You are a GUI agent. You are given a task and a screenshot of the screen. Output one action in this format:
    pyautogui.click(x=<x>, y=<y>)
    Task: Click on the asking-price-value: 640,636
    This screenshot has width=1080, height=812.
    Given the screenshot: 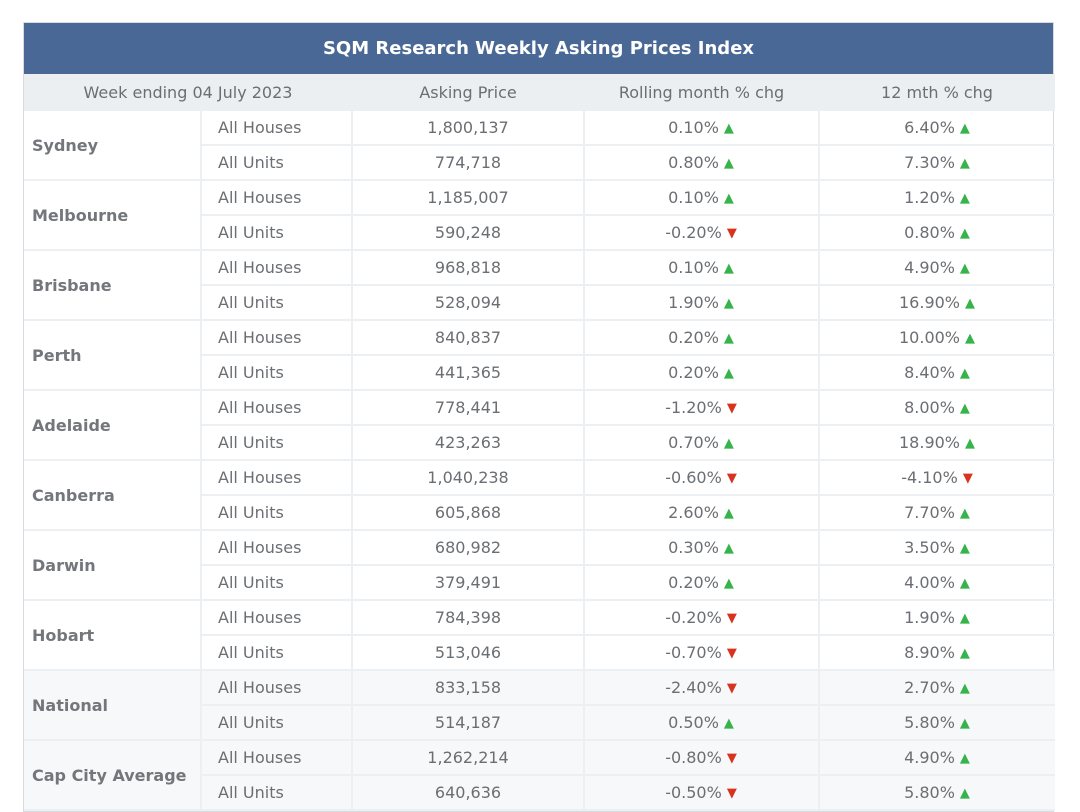 What is the action you would take?
    pyautogui.click(x=469, y=793)
    